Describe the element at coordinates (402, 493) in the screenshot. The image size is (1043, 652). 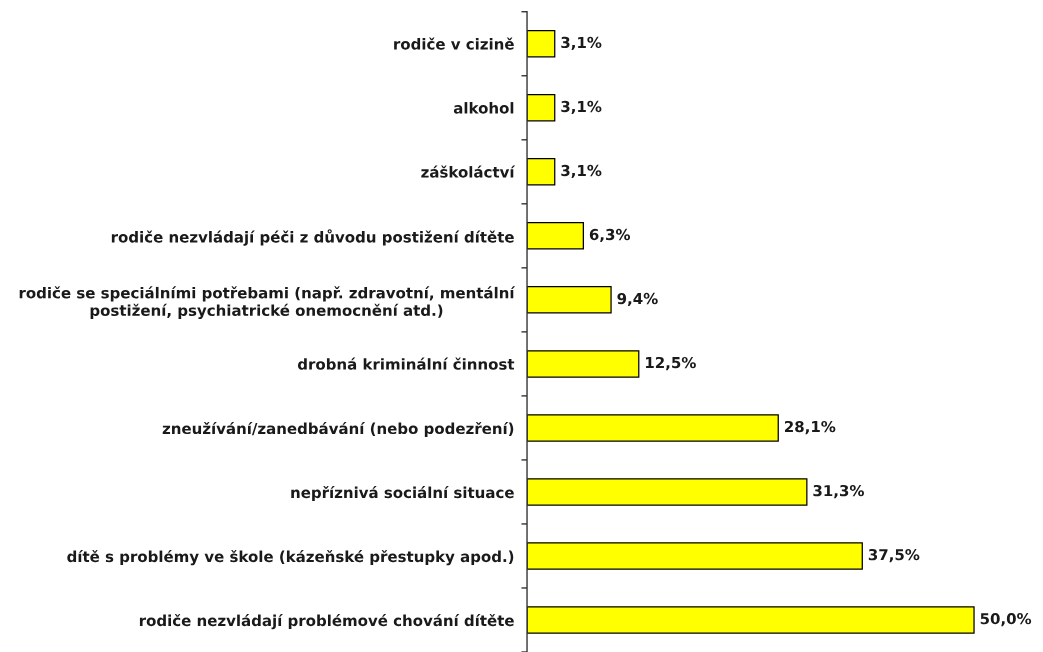
I see `y-tick-label: nepříznivá sociální situace` at that location.